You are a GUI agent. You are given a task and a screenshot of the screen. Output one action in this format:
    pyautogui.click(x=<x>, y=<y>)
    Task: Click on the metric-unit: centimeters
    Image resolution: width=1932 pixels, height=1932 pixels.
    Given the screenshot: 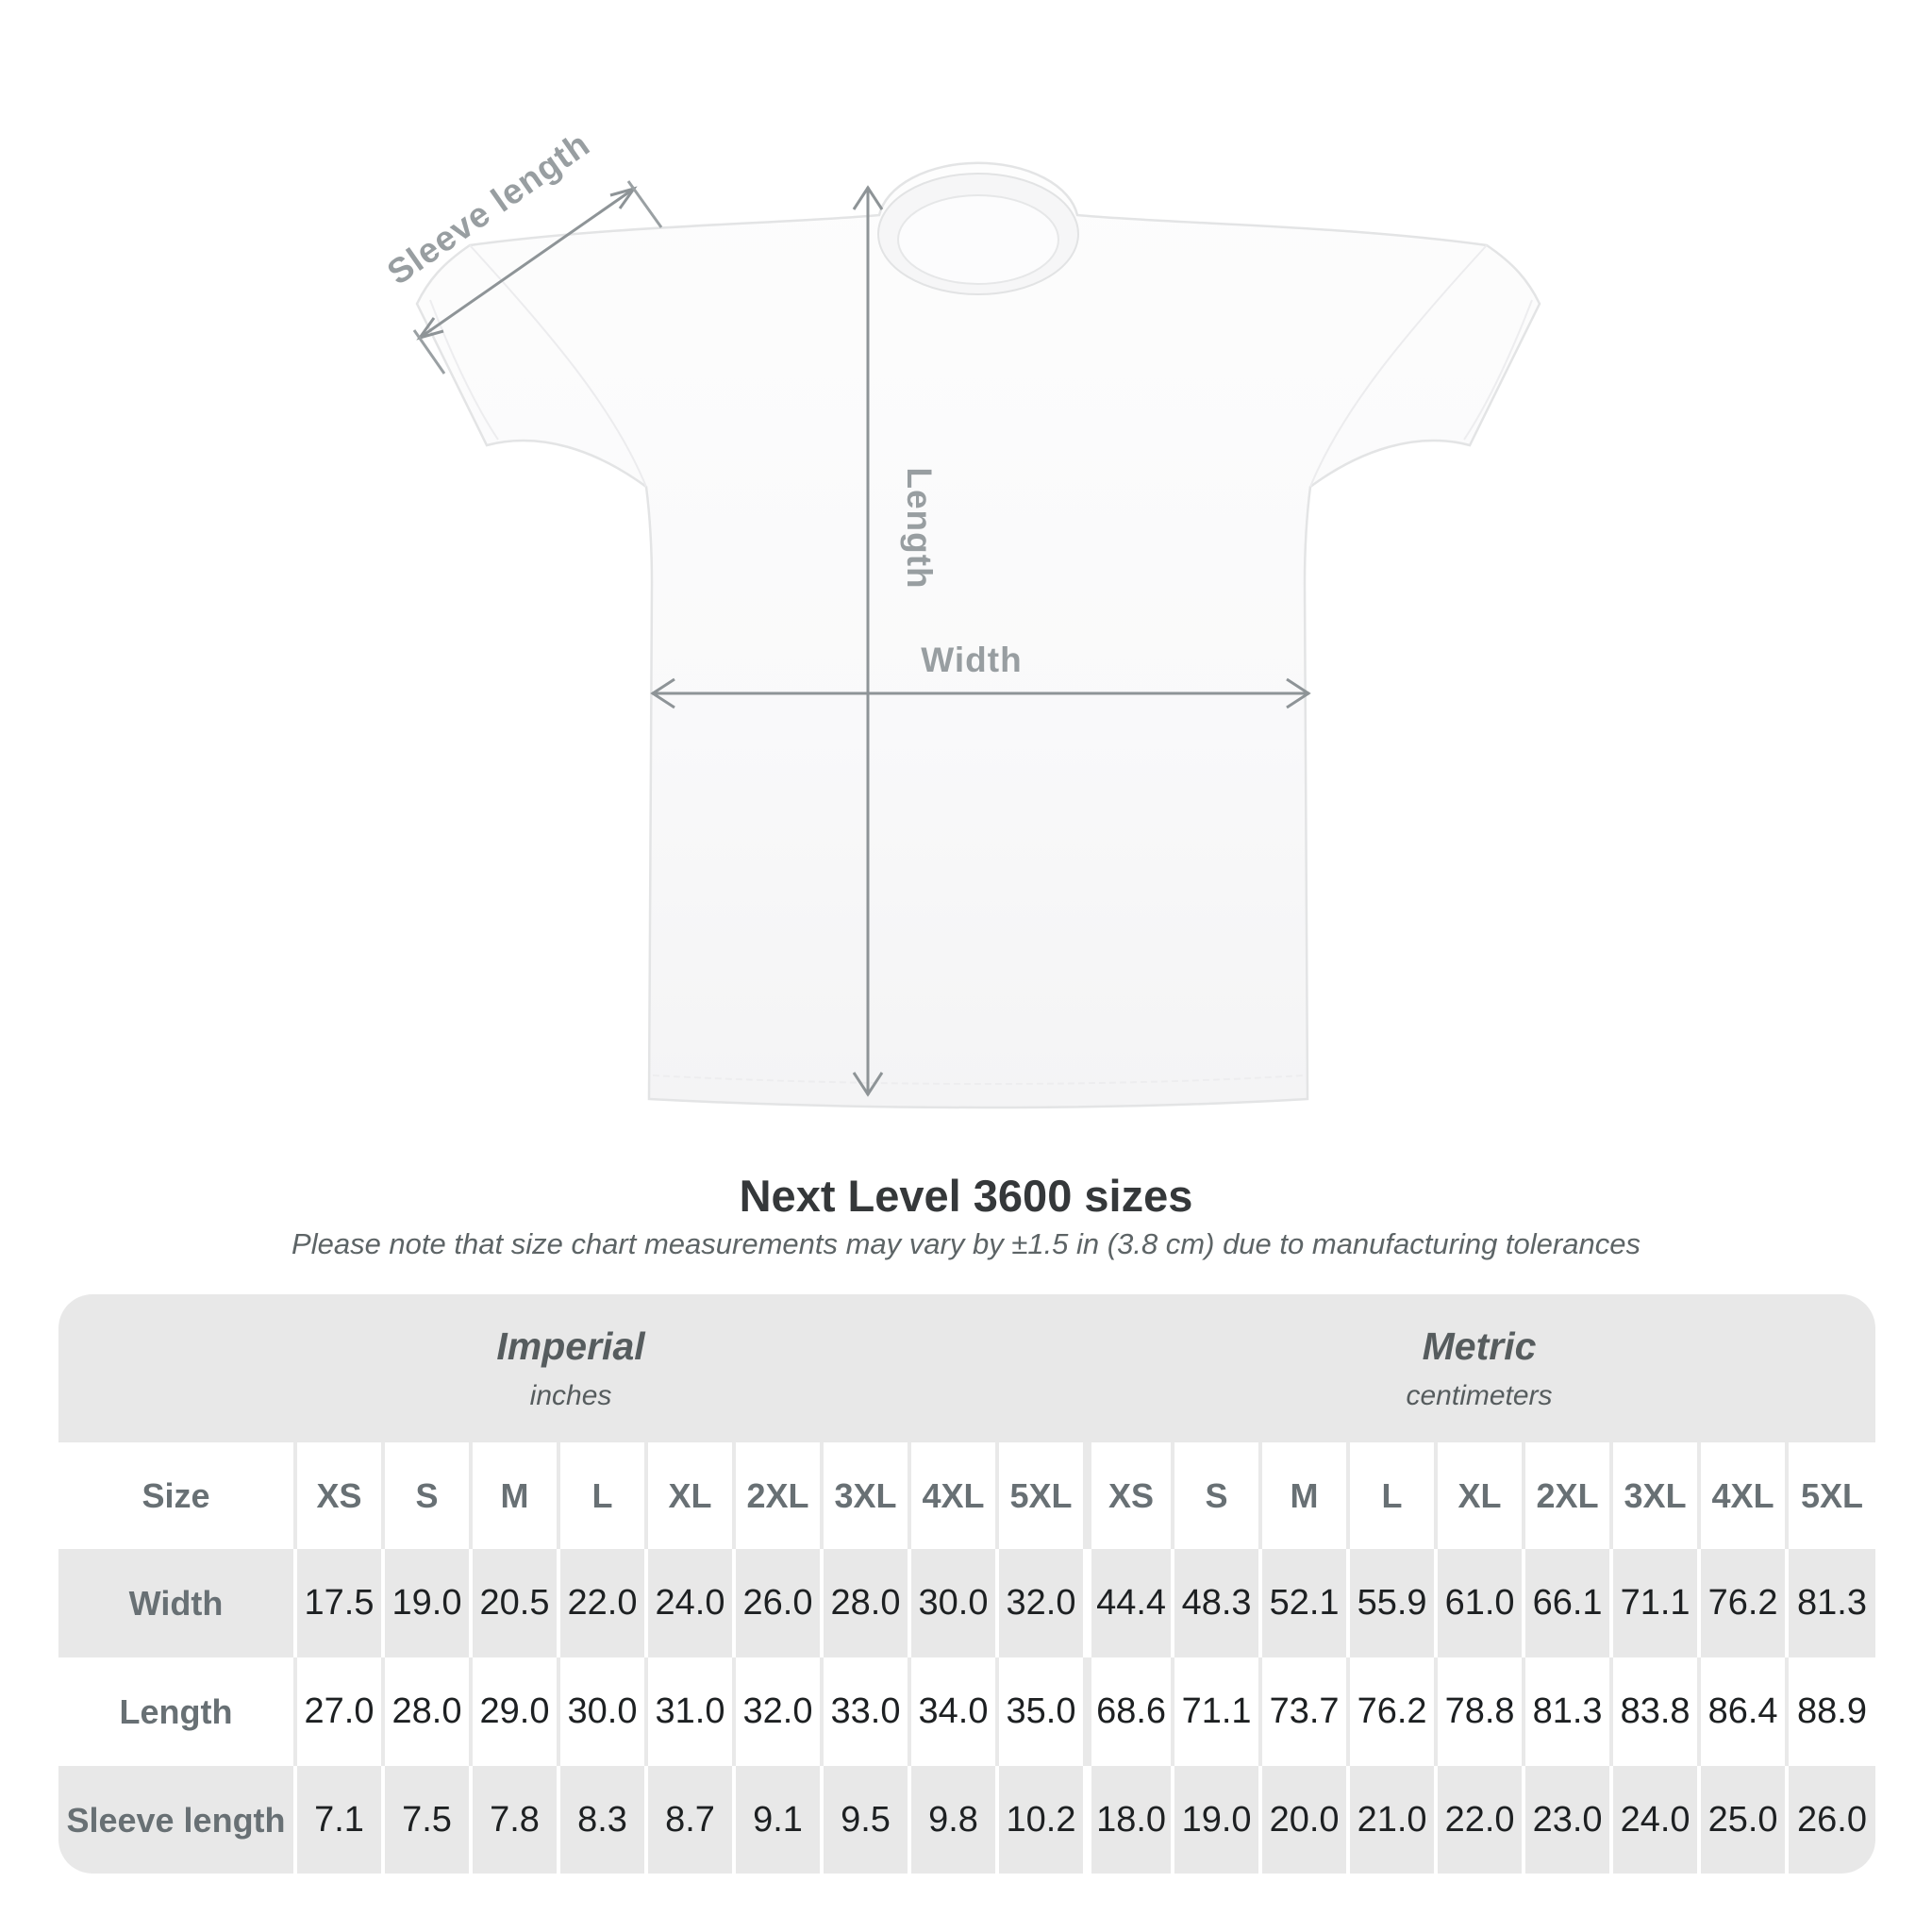 What is the action you would take?
    pyautogui.click(x=1479, y=1395)
    